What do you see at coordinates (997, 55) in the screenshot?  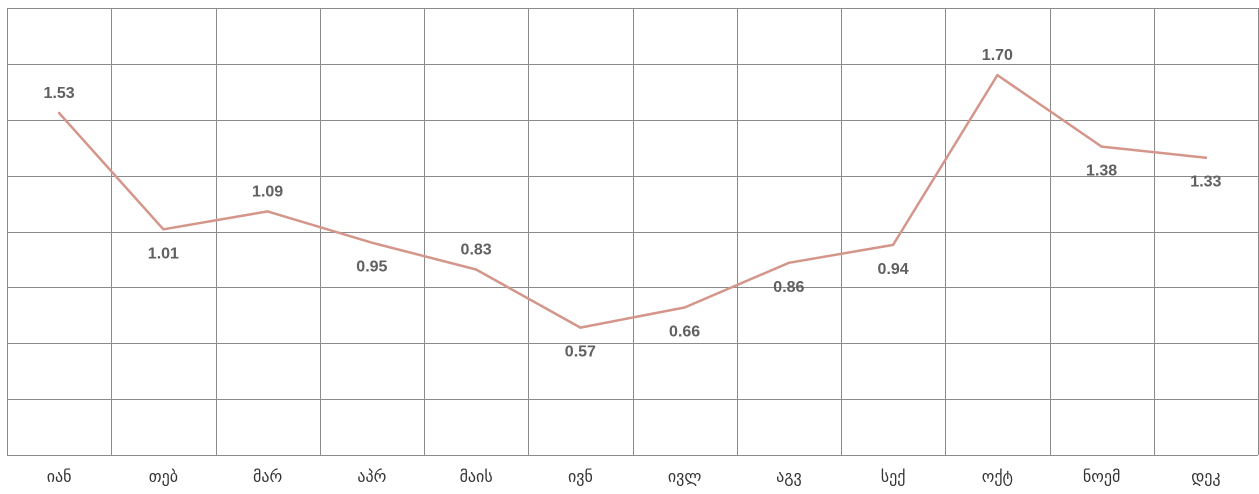 I see `data-label: 1.70` at bounding box center [997, 55].